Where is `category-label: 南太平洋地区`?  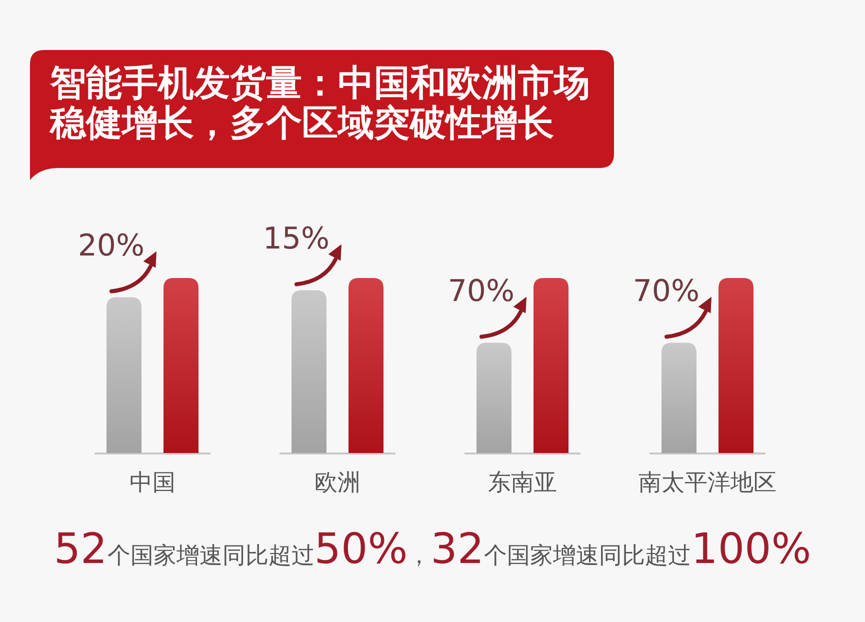
category-label: 南太平洋地区 is located at coordinates (707, 483).